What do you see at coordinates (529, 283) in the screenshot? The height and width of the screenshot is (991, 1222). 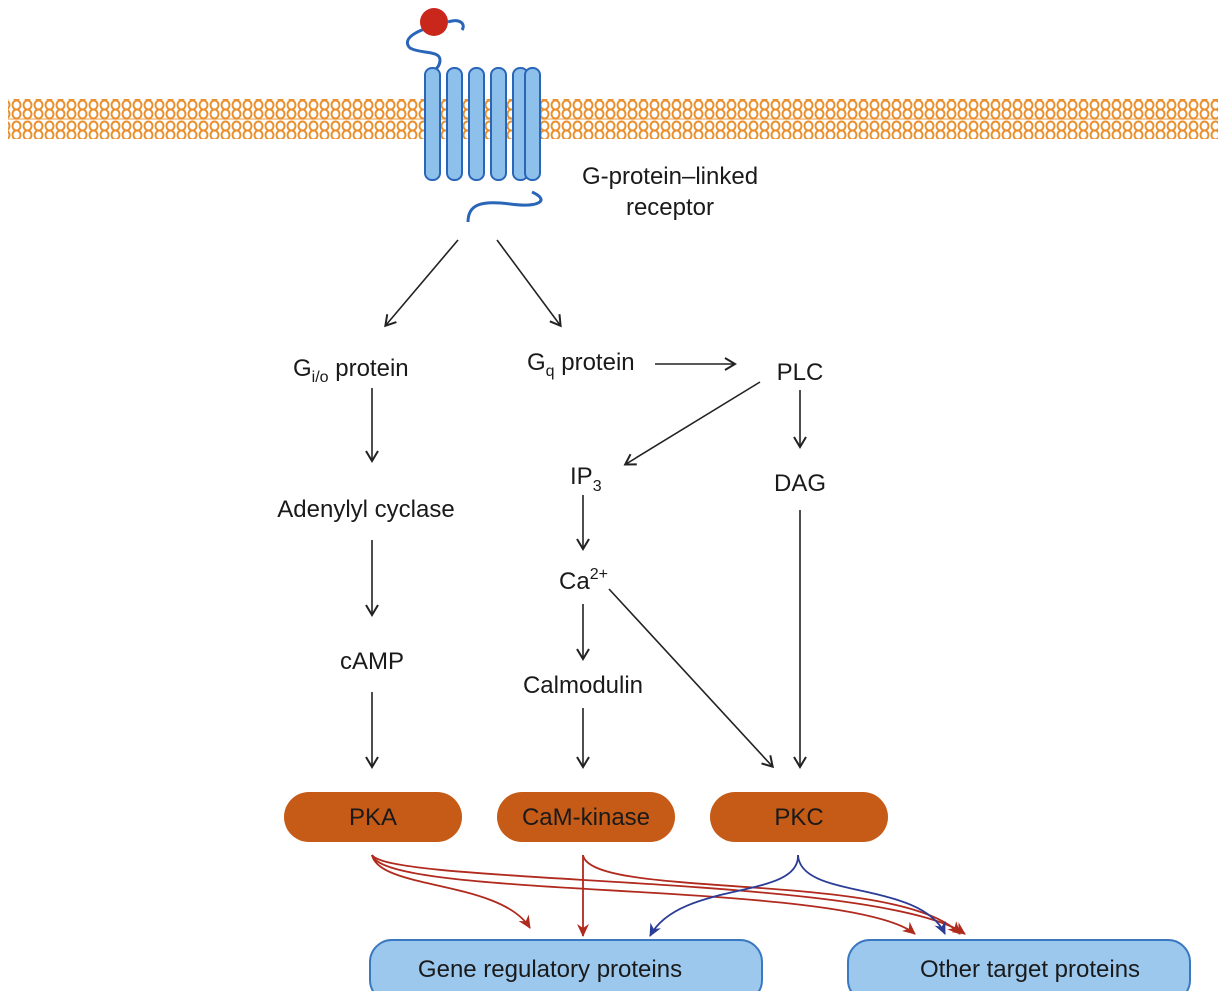 I see `arrow-receptor-to-gq` at bounding box center [529, 283].